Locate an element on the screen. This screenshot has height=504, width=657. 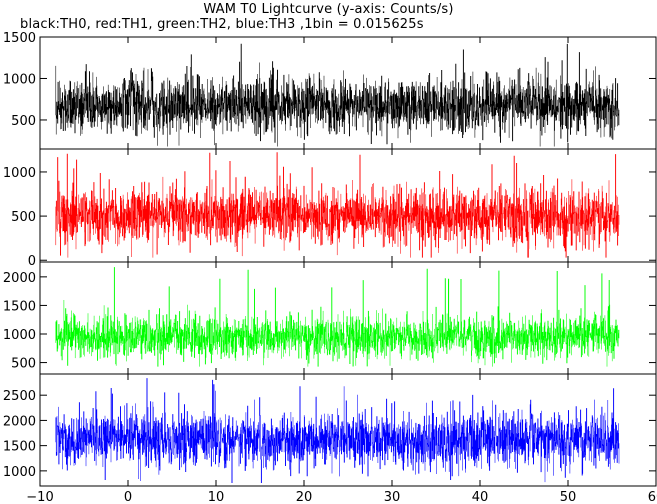
y-tick-label-TH2-2000: 2000 is located at coordinates (19, 278).